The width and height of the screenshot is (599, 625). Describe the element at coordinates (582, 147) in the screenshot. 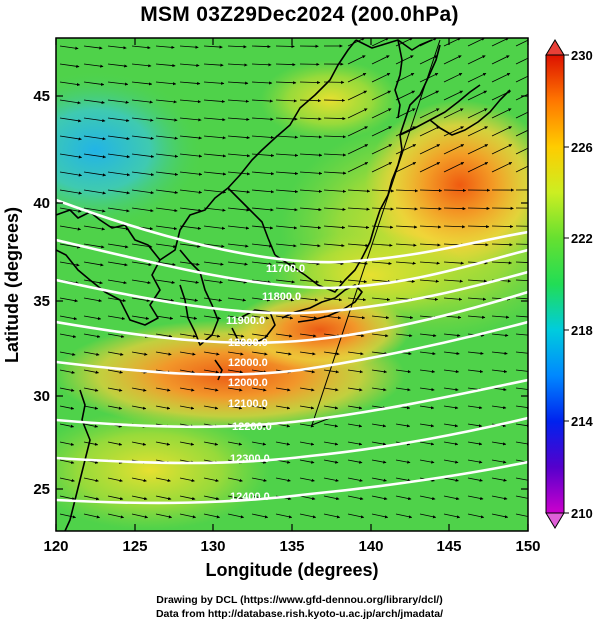

I see `colorbar-tick-label: 226` at that location.